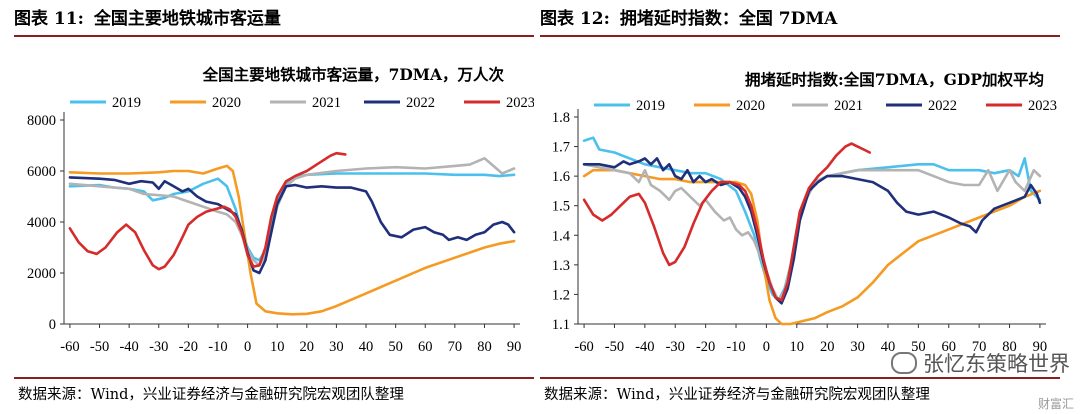 This screenshot has height=414, width=1080. I want to click on y-tick-label: 1.8, so click(561, 118).